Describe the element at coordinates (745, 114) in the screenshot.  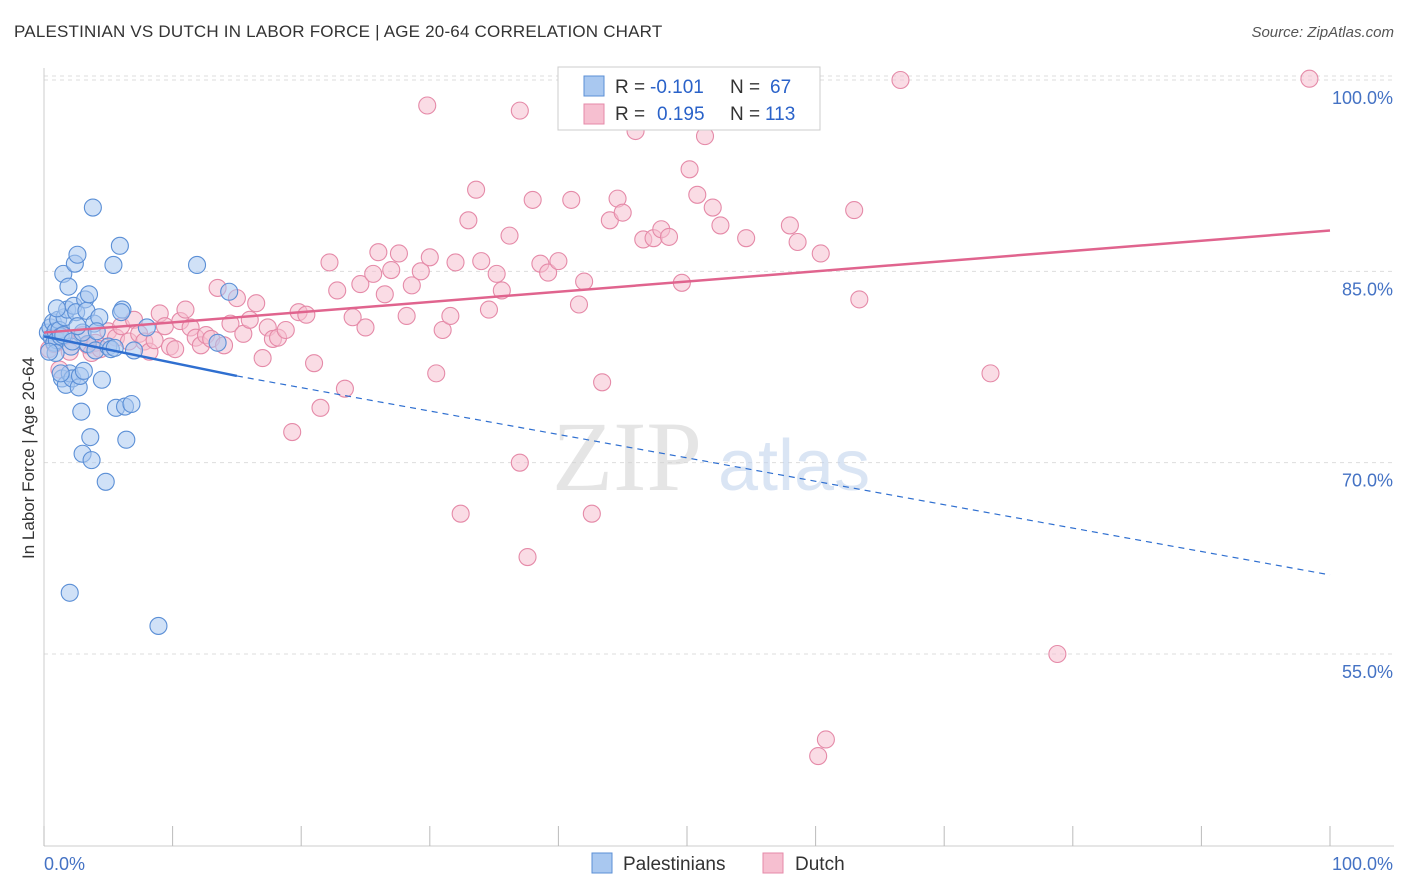
I see `legend-n-label-dutch: N =` at that location.